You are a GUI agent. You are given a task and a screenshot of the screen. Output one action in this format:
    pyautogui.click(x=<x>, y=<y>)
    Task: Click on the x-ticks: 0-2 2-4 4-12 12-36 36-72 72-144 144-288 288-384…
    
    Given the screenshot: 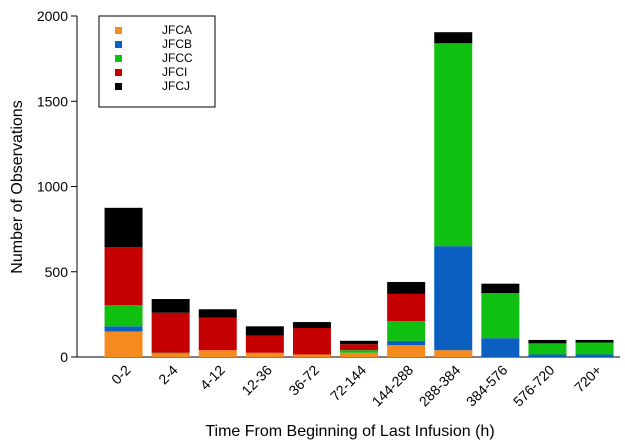 What is the action you would take?
    pyautogui.click(x=356, y=386)
    